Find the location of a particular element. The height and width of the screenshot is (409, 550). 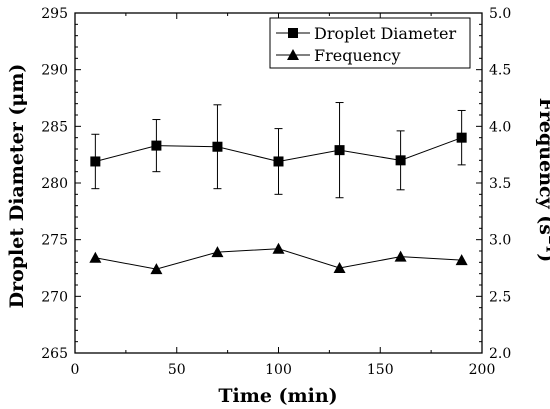

y-right-tick-label: 2.0 is located at coordinates (500, 354).